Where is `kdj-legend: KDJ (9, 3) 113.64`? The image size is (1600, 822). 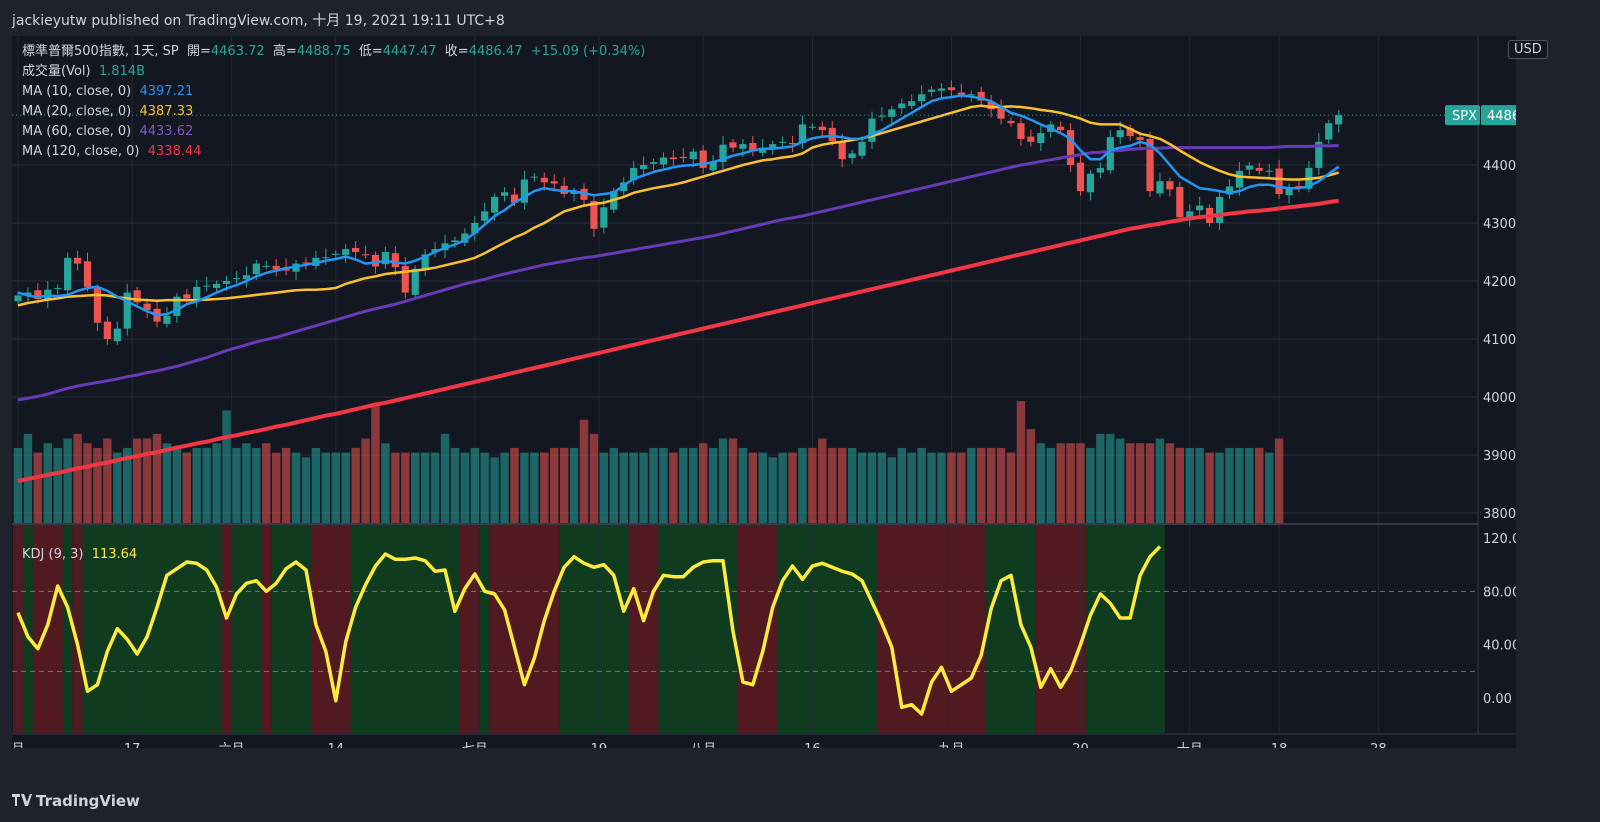 kdj-legend: KDJ (9, 3) 113.64 is located at coordinates (79, 554).